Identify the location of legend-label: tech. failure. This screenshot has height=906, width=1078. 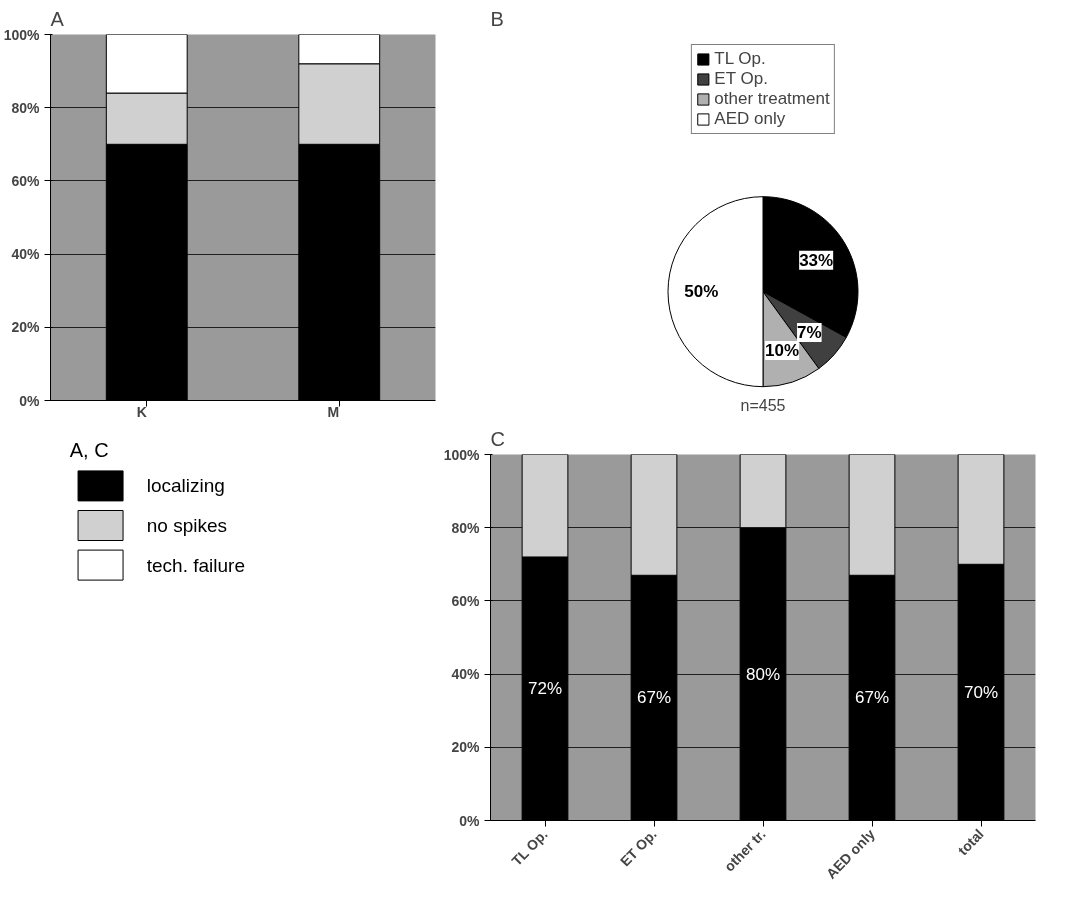
(195, 565).